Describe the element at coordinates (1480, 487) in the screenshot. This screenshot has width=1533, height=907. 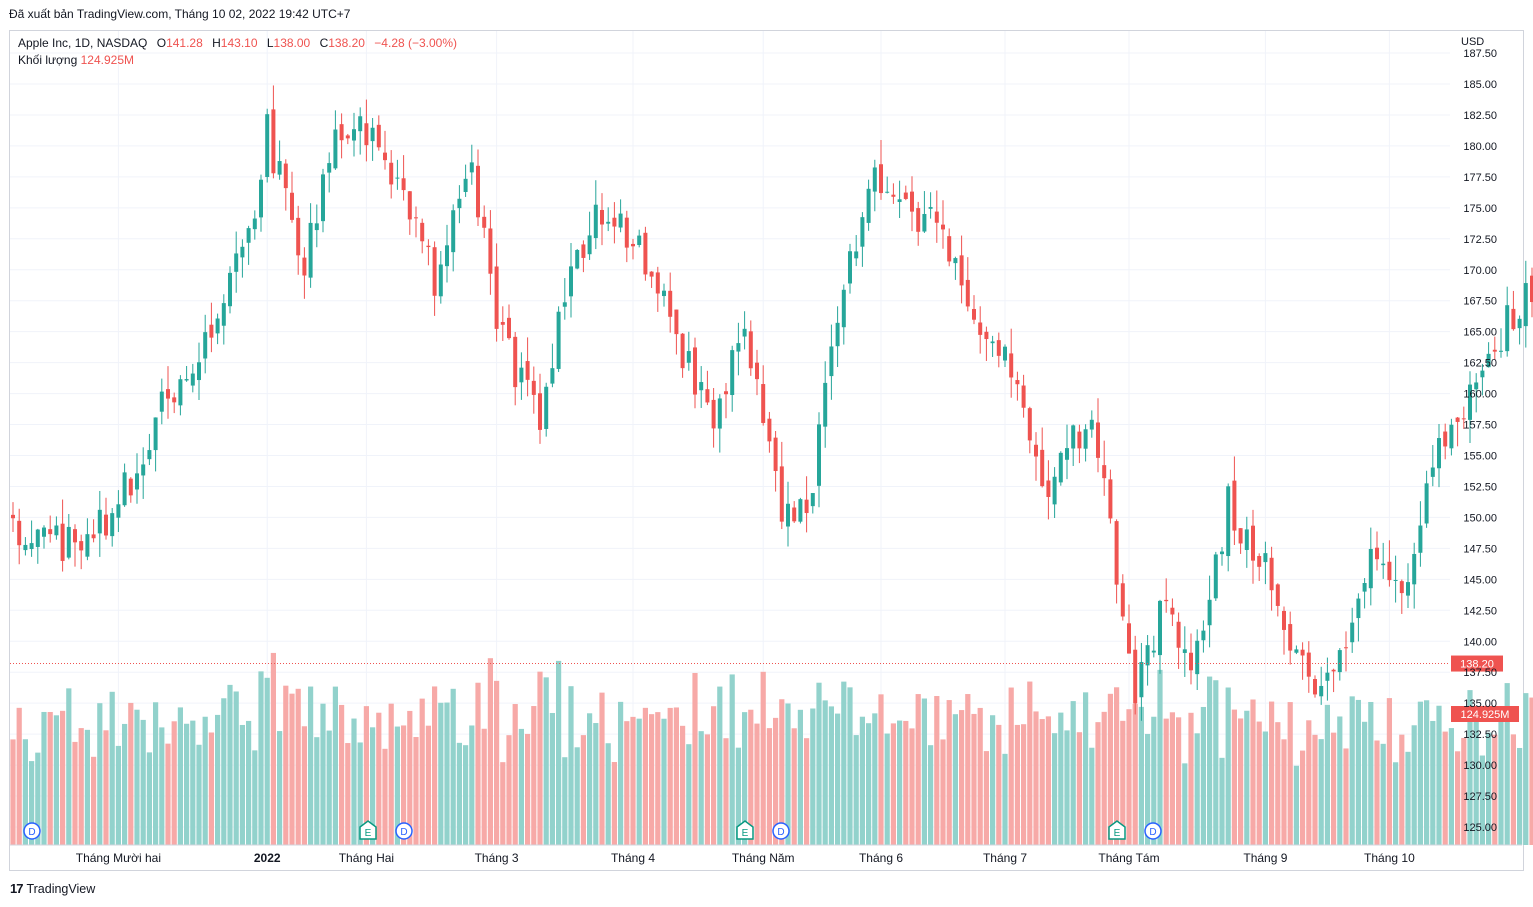
I see `y-tick-label: 152.50` at that location.